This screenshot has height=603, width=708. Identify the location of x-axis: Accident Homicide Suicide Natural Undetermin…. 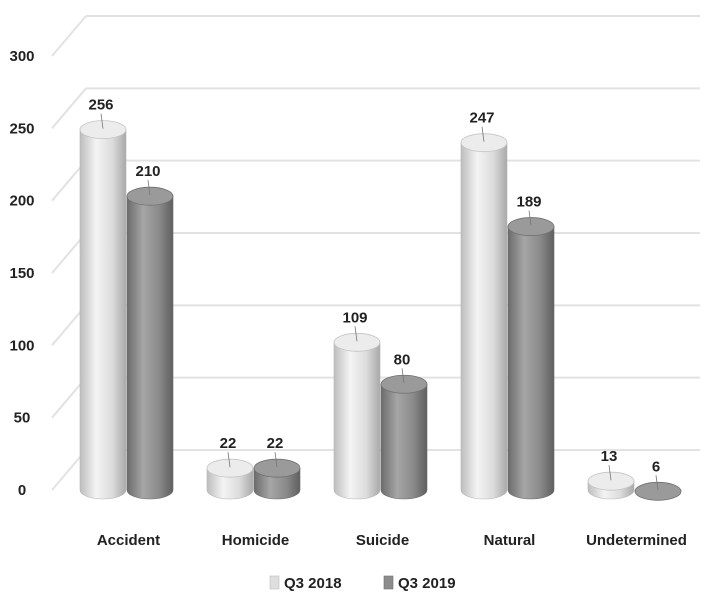
(392, 540).